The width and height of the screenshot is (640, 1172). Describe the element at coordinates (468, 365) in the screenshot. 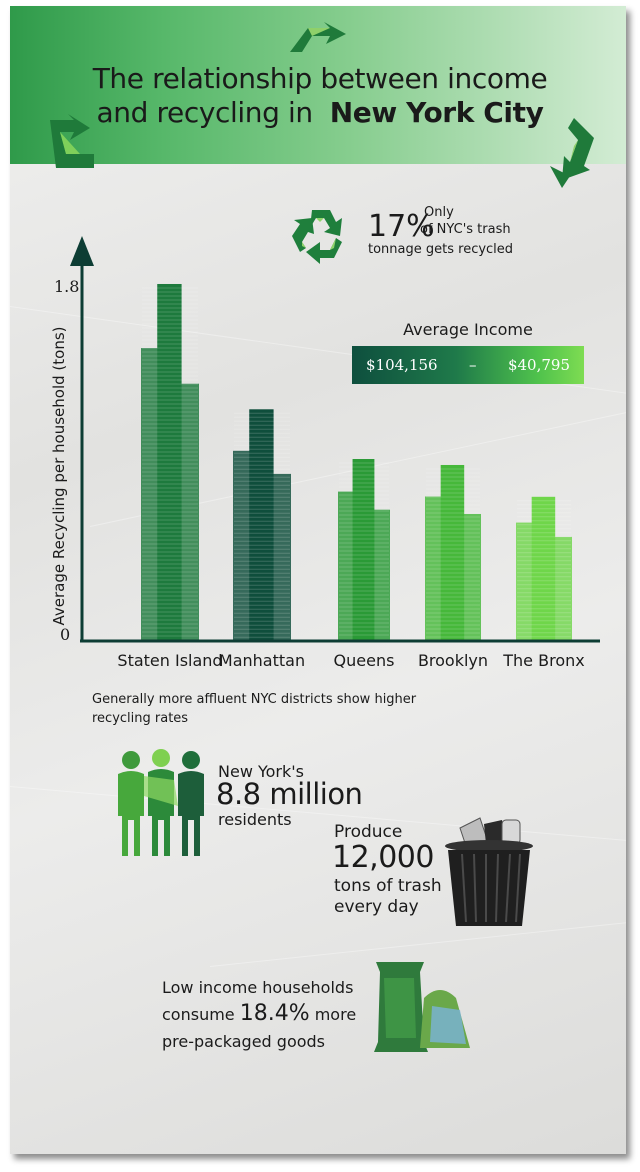

I see `income-gradient-legend: $104,156 – $40,795` at that location.